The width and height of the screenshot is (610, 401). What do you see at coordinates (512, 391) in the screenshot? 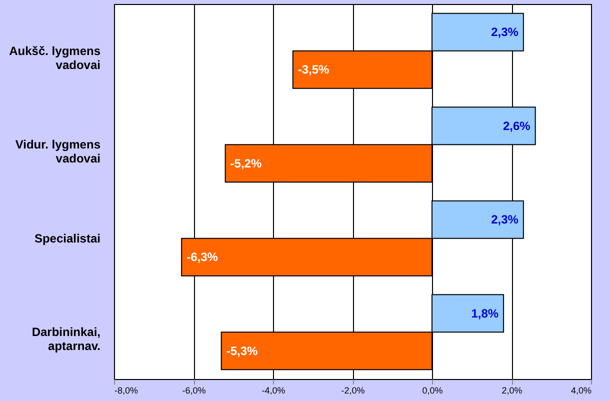
I see `x-tick-label: 2,0%` at bounding box center [512, 391].